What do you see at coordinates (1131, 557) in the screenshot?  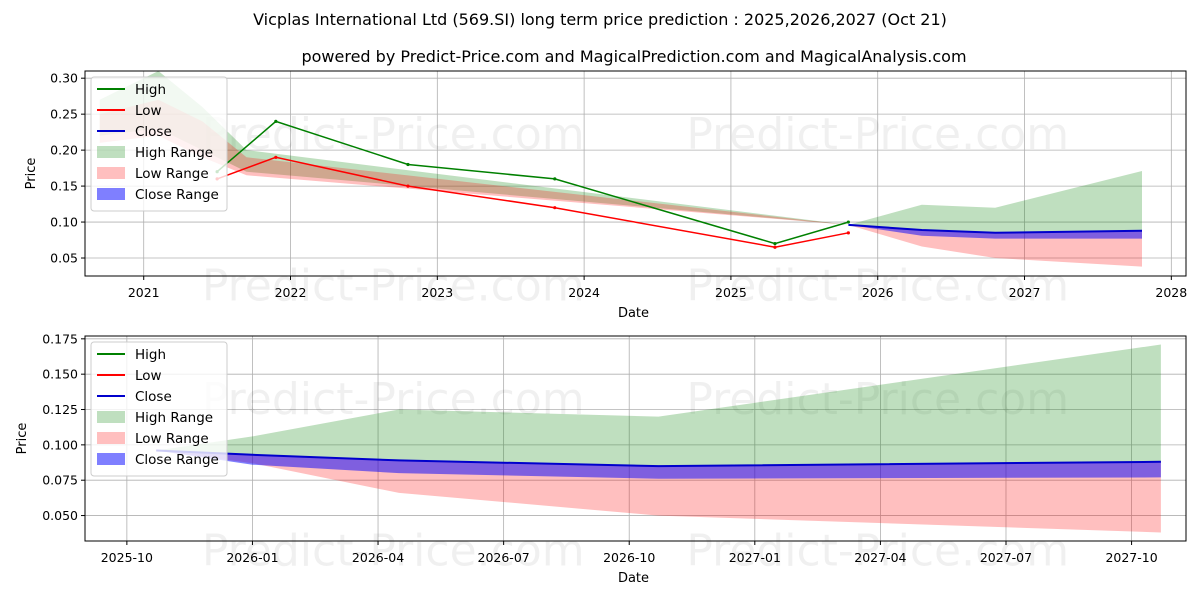 I see `x-tick-label: 2027-10` at bounding box center [1131, 557].